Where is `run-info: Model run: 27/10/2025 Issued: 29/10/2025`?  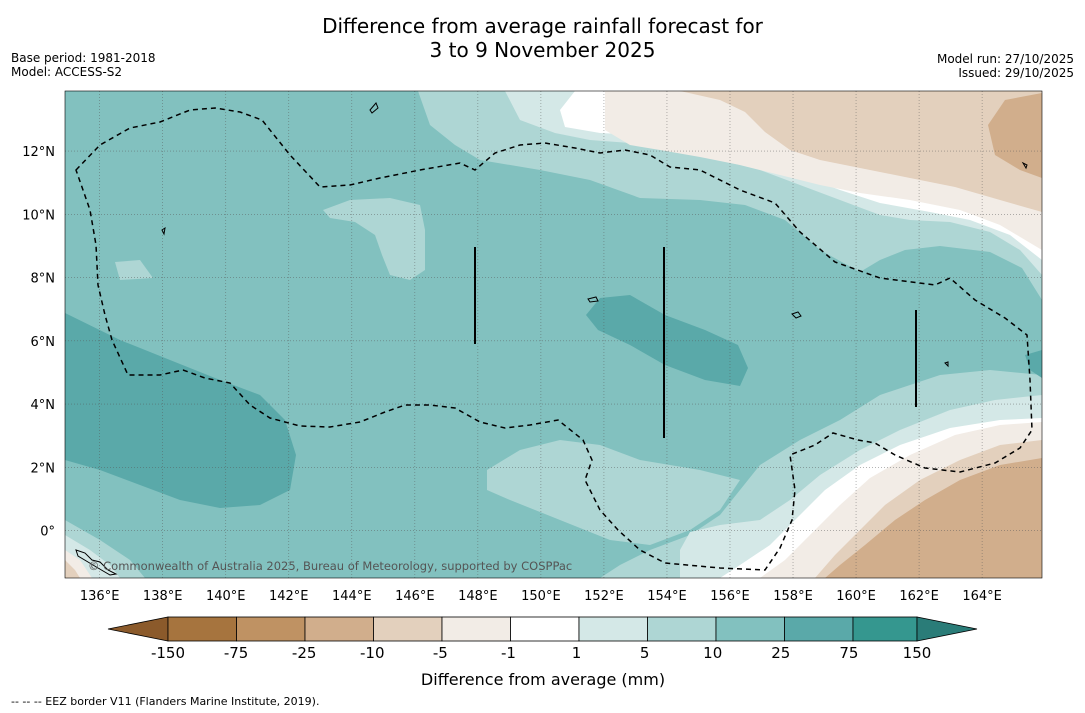
run-info: Model run: 27/10/2025 Issued: 29/10/2025 is located at coordinates (1005, 66).